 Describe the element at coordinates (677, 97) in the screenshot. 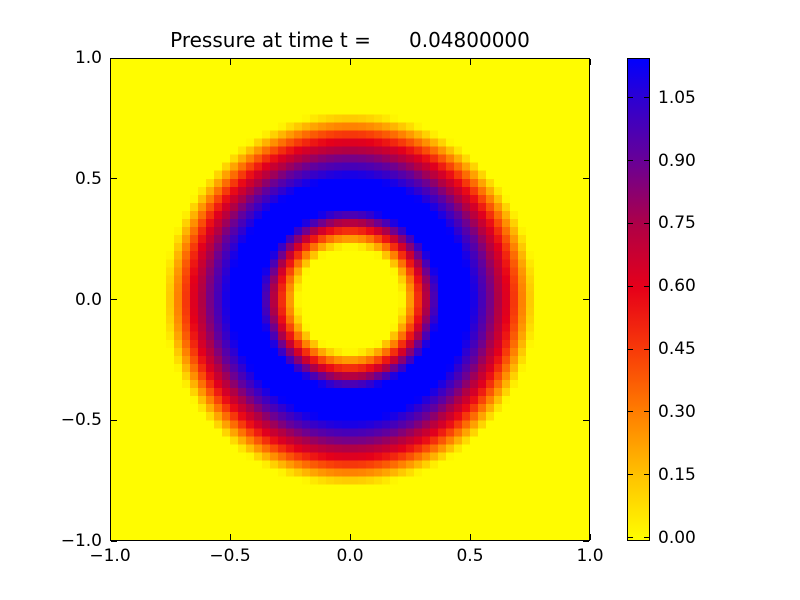

I see `colorbar-tick-label: 1.05` at that location.